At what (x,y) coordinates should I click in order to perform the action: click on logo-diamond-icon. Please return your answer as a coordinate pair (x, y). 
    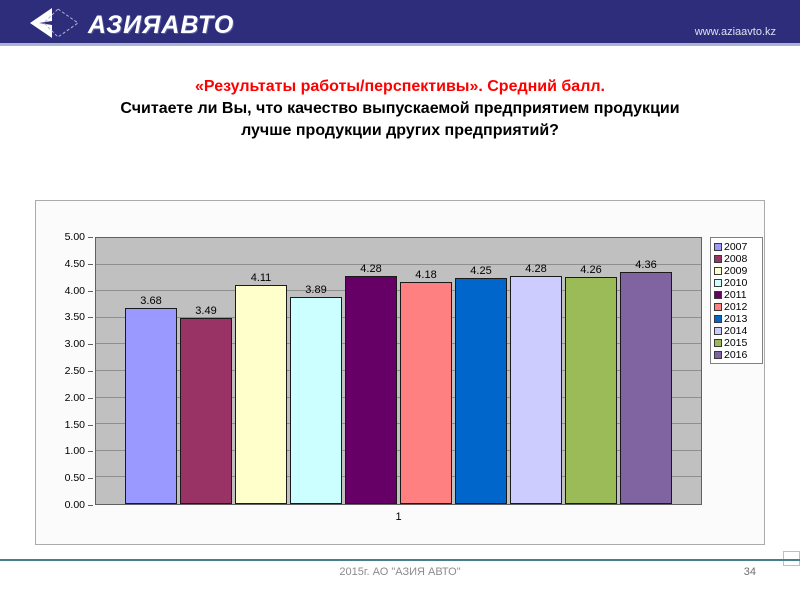
    Looking at the image, I should click on (54, 25).